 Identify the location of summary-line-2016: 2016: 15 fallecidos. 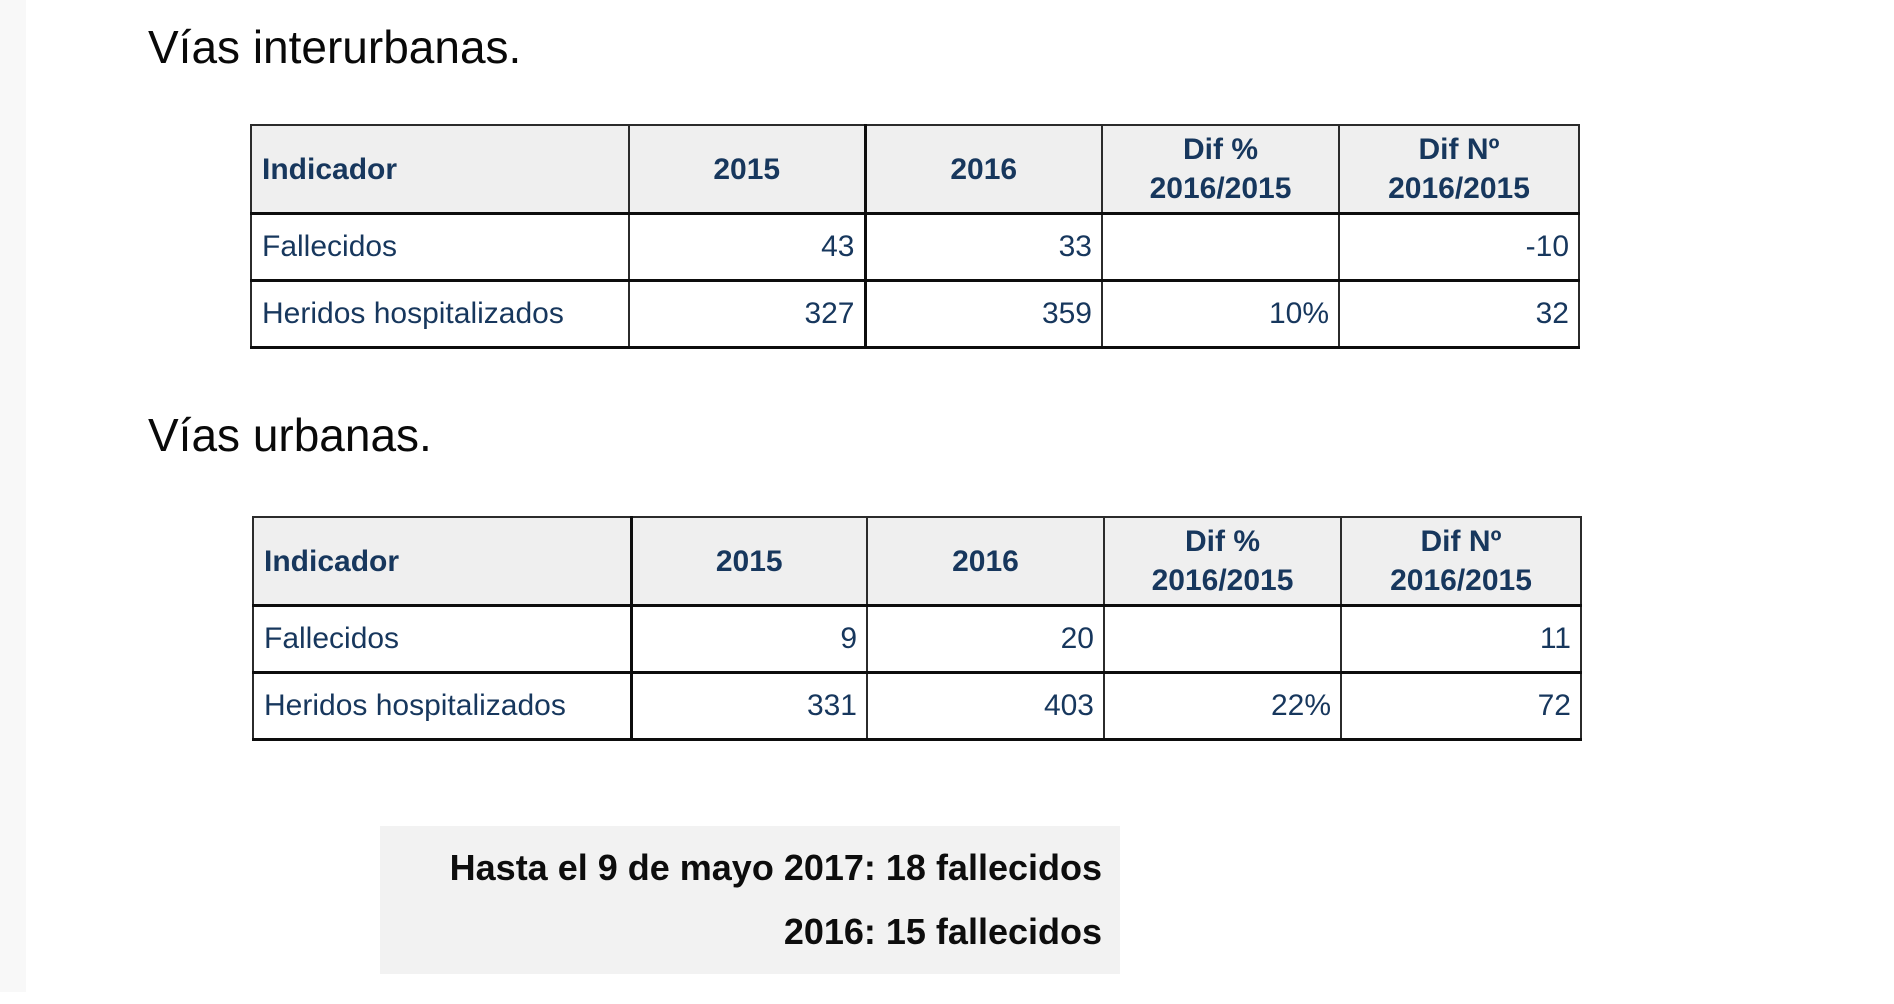
(942, 931).